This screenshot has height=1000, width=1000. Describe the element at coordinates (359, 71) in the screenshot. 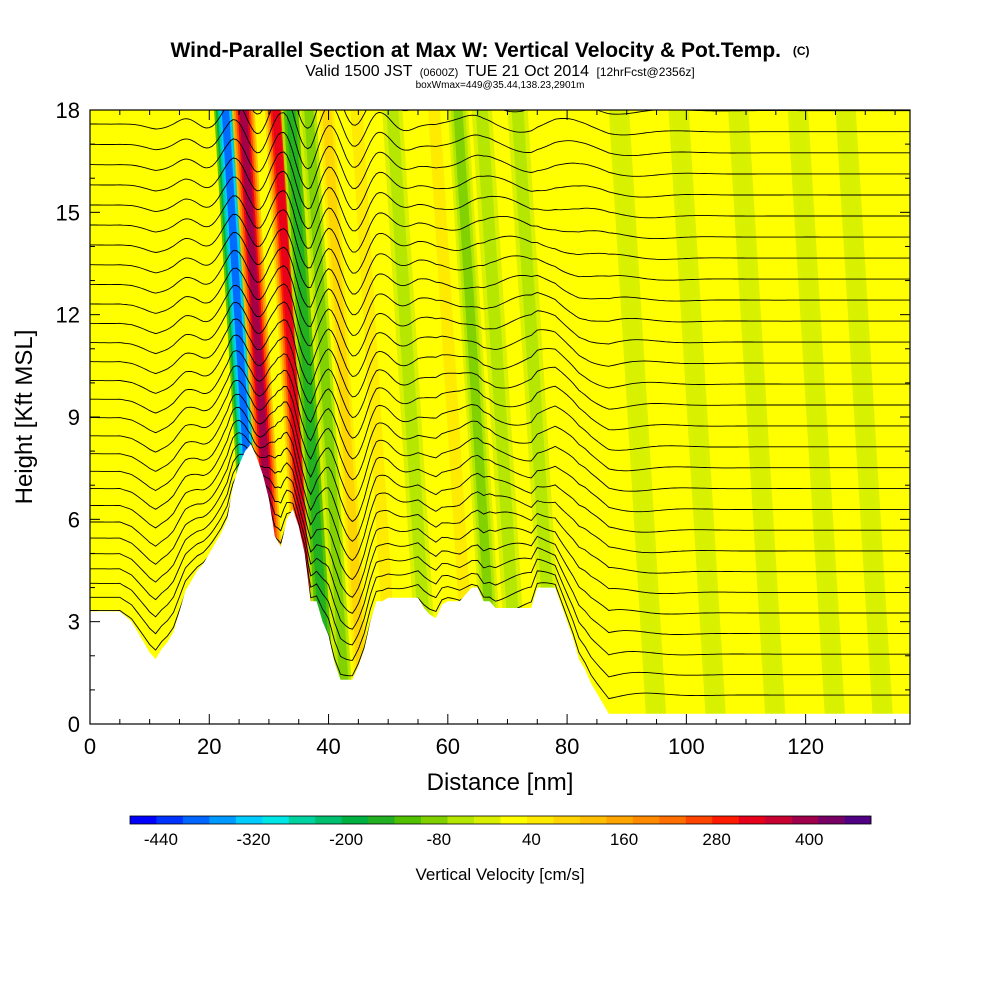

I see `valid-prefix: Valid 1500 JST` at that location.